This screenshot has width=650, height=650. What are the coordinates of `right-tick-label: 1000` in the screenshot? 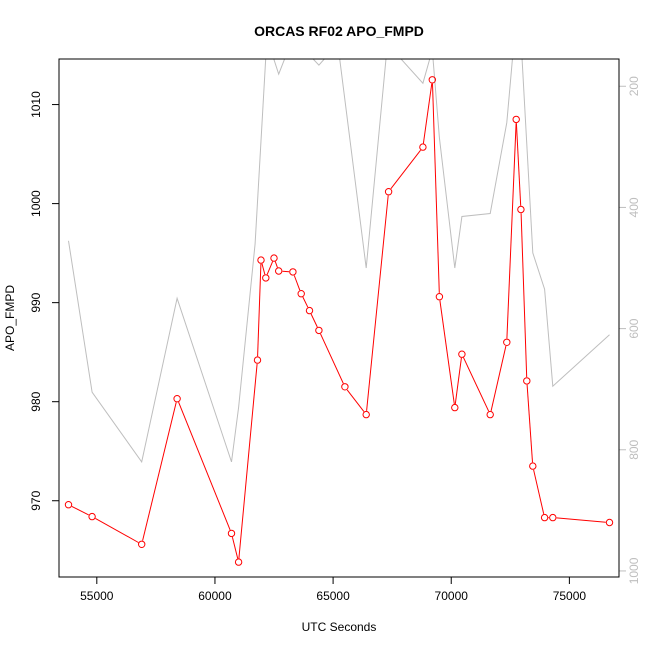 It's located at (634, 570).